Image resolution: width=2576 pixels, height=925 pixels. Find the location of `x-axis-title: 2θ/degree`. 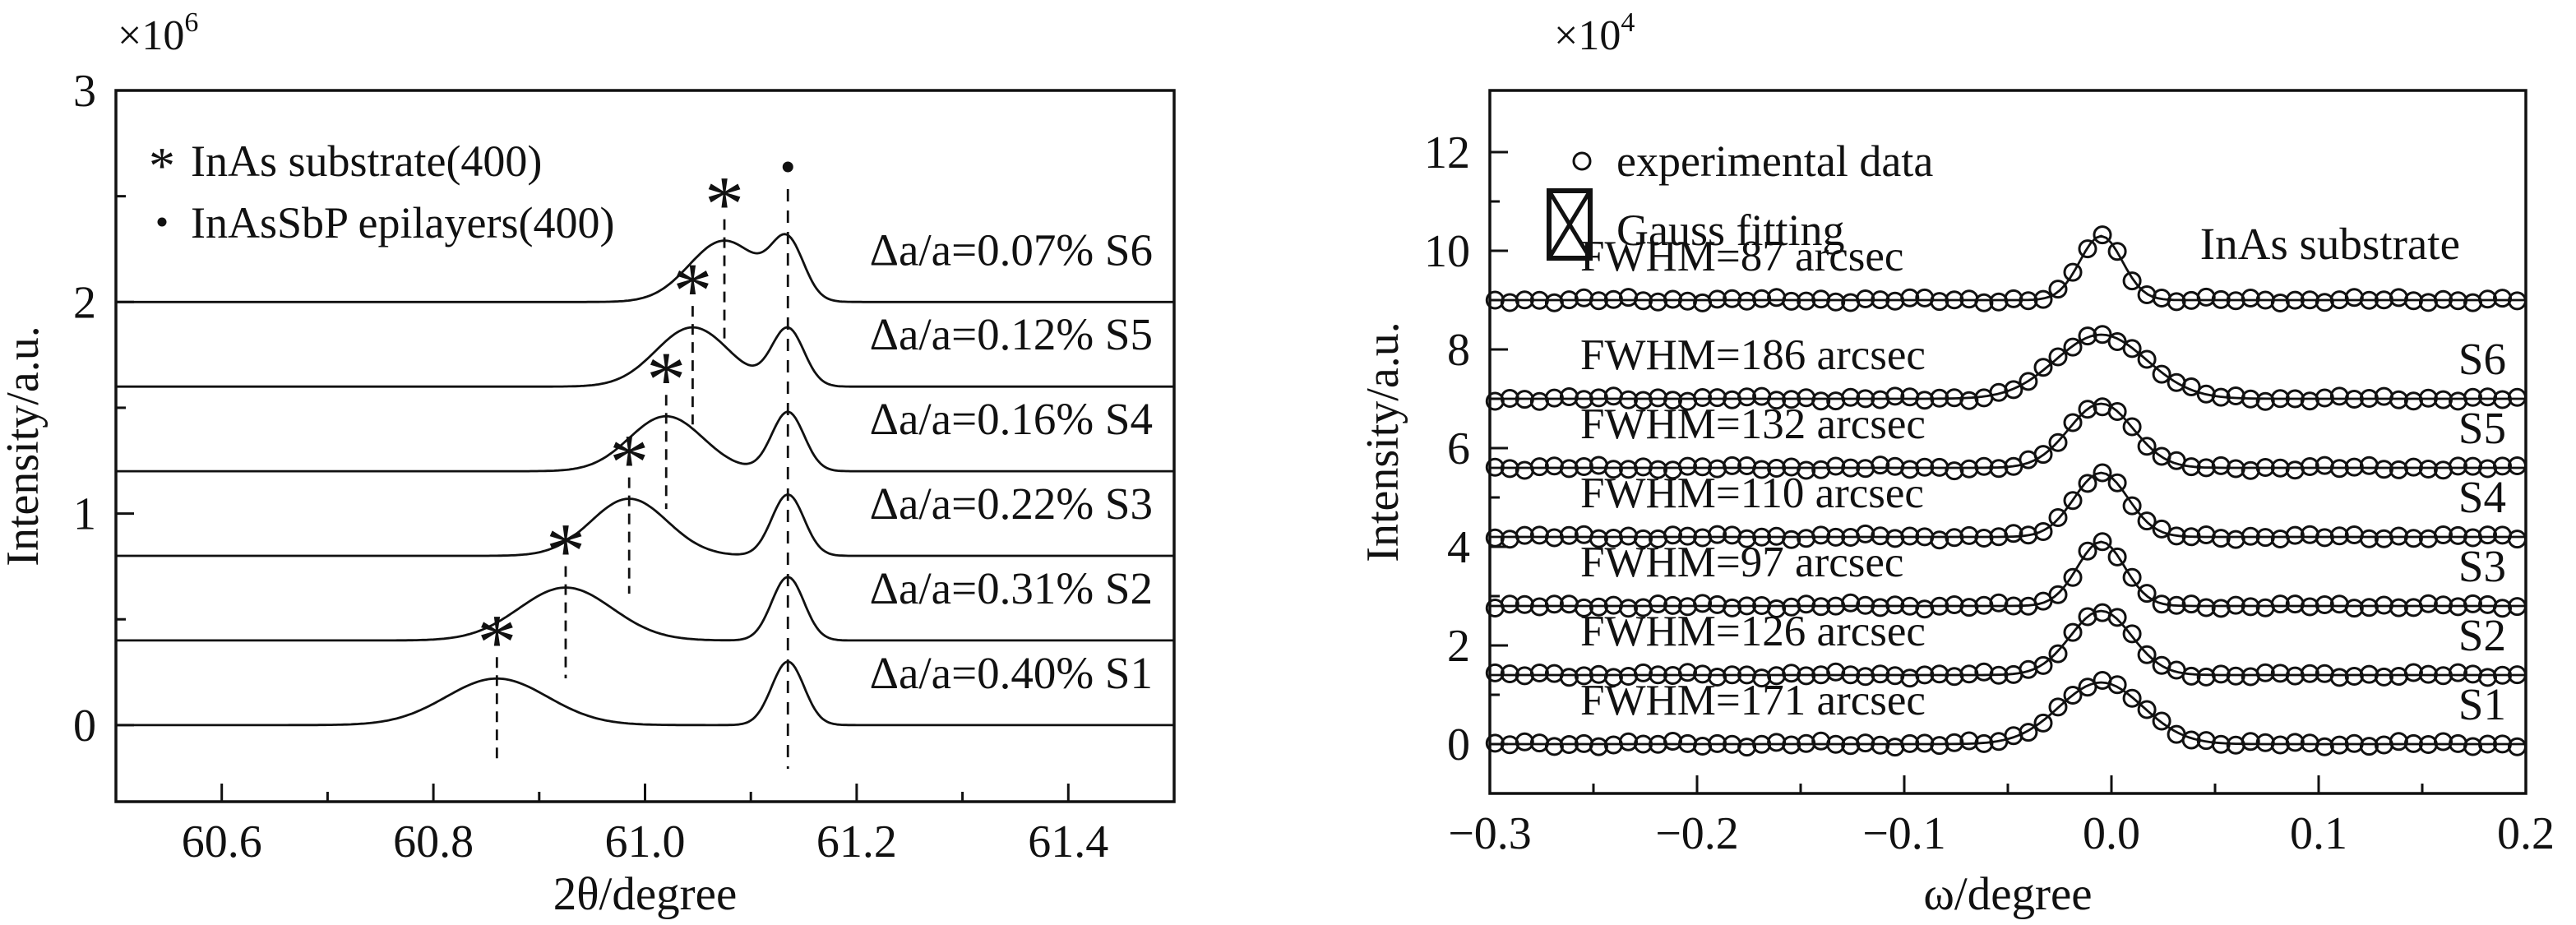

x-axis-title: 2θ/degree is located at coordinates (645, 894).